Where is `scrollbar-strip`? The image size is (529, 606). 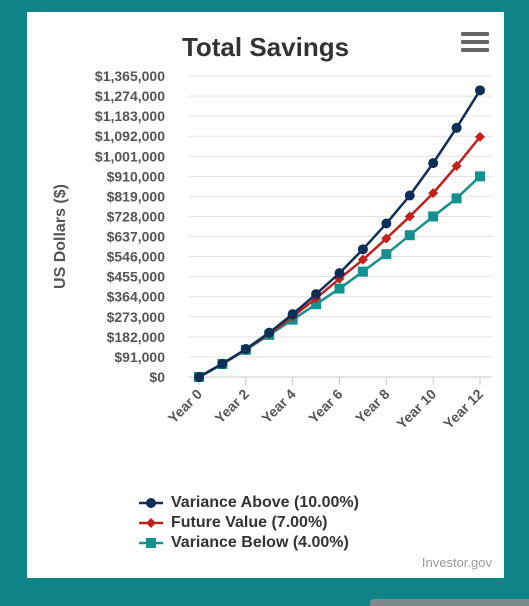
scrollbar-strip is located at coordinates (449, 602).